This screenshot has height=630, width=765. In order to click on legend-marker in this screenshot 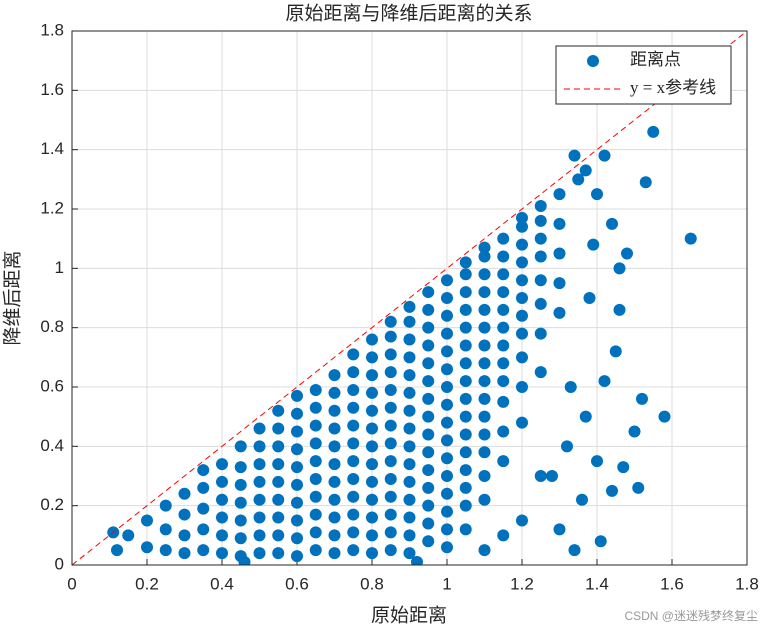, I will do `click(593, 61)`.